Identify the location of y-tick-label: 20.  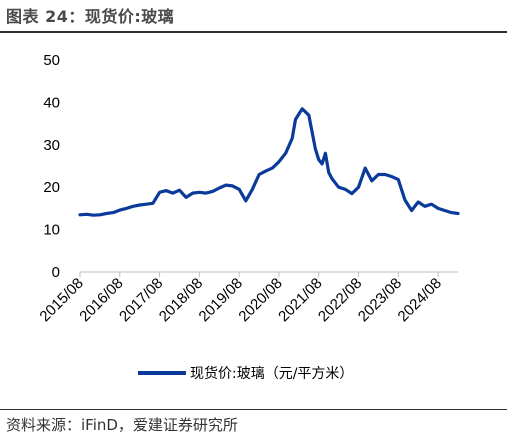
(51, 187).